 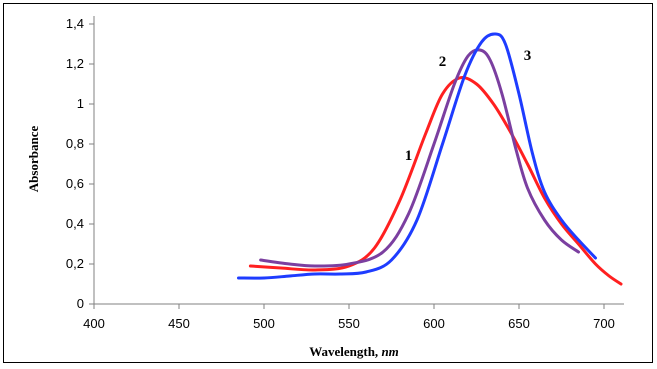 What do you see at coordinates (409, 156) in the screenshot?
I see `series-label-1: 1` at bounding box center [409, 156].